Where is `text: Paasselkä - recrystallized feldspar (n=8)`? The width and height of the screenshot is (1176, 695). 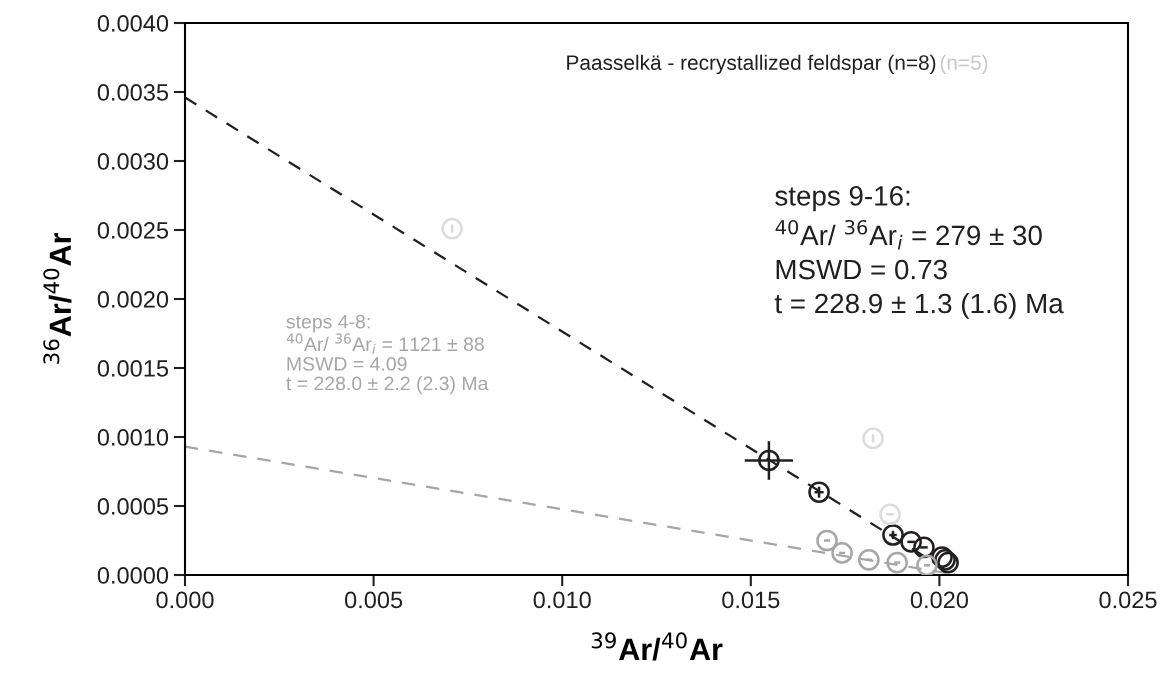 text: Paasselkä - recrystallized feldspar (n=8) is located at coordinates (751, 64).